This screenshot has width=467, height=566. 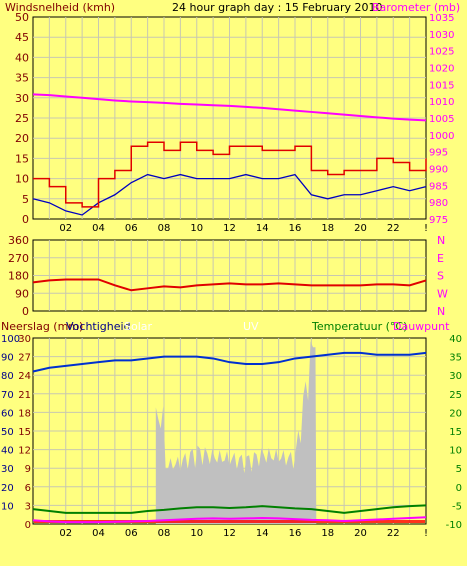 I want to click on x-tick-label-top: 08, so click(x=164, y=228).